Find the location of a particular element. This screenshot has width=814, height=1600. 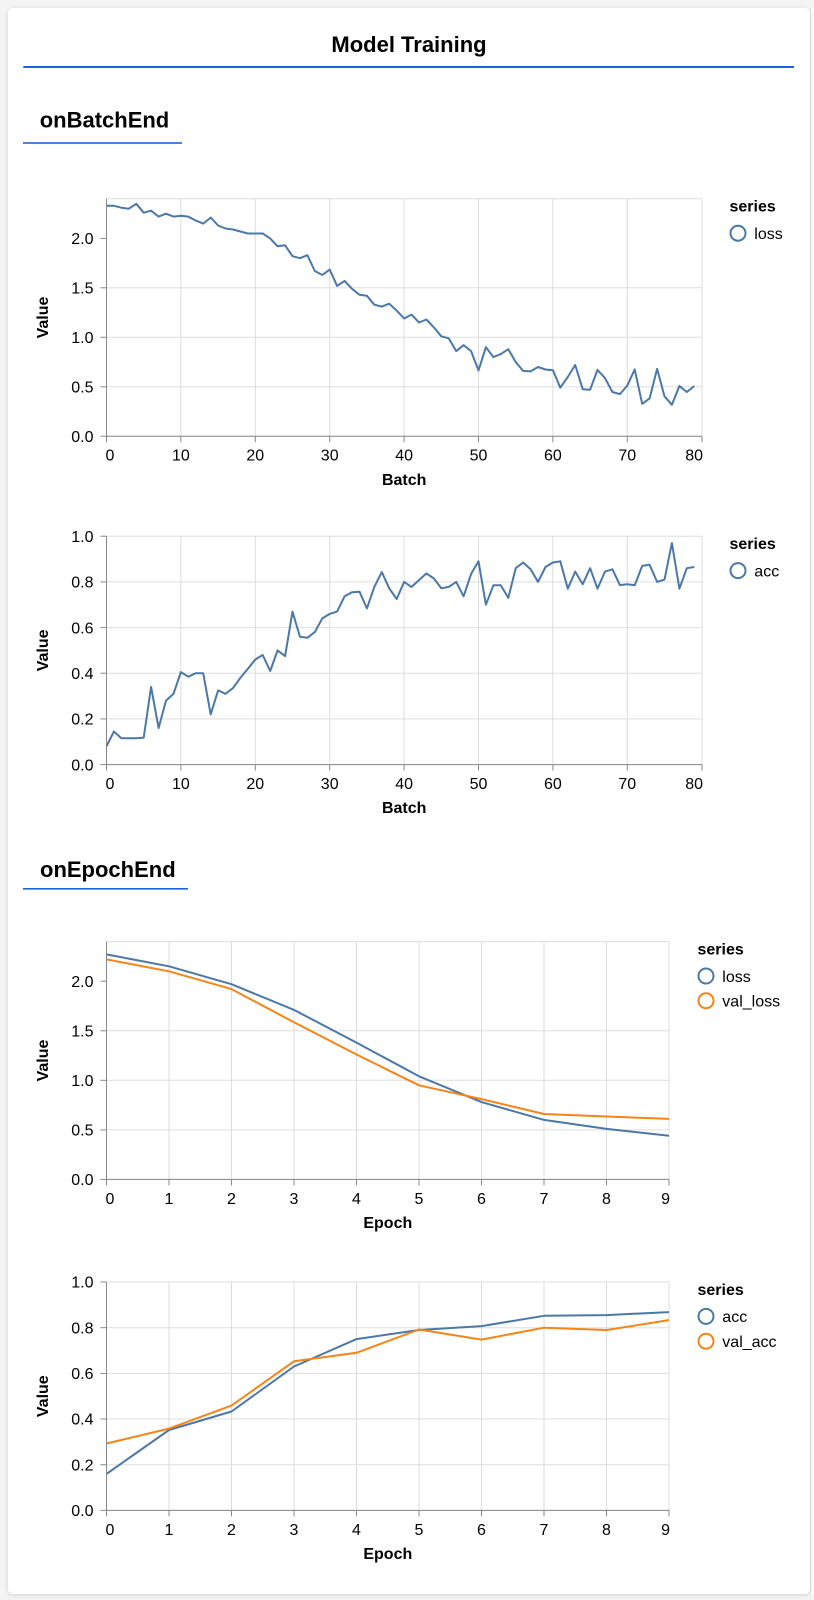

svg-text: val_loss is located at coordinates (751, 1002).